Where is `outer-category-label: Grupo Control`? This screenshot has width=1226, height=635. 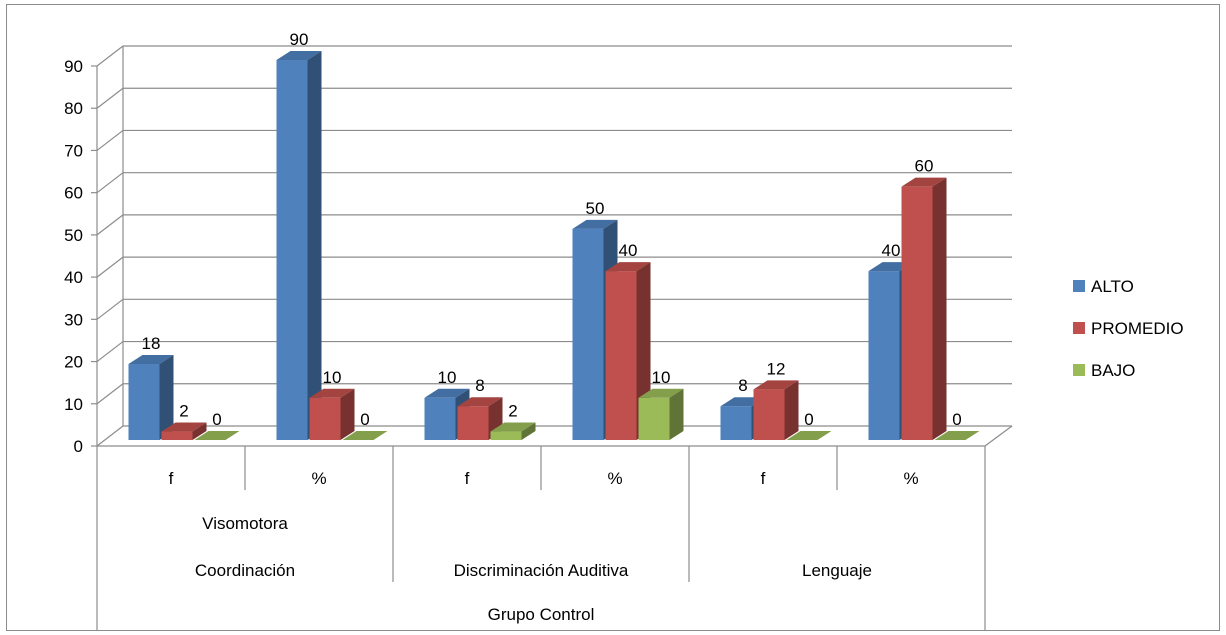
outer-category-label: Grupo Control is located at coordinates (541, 614).